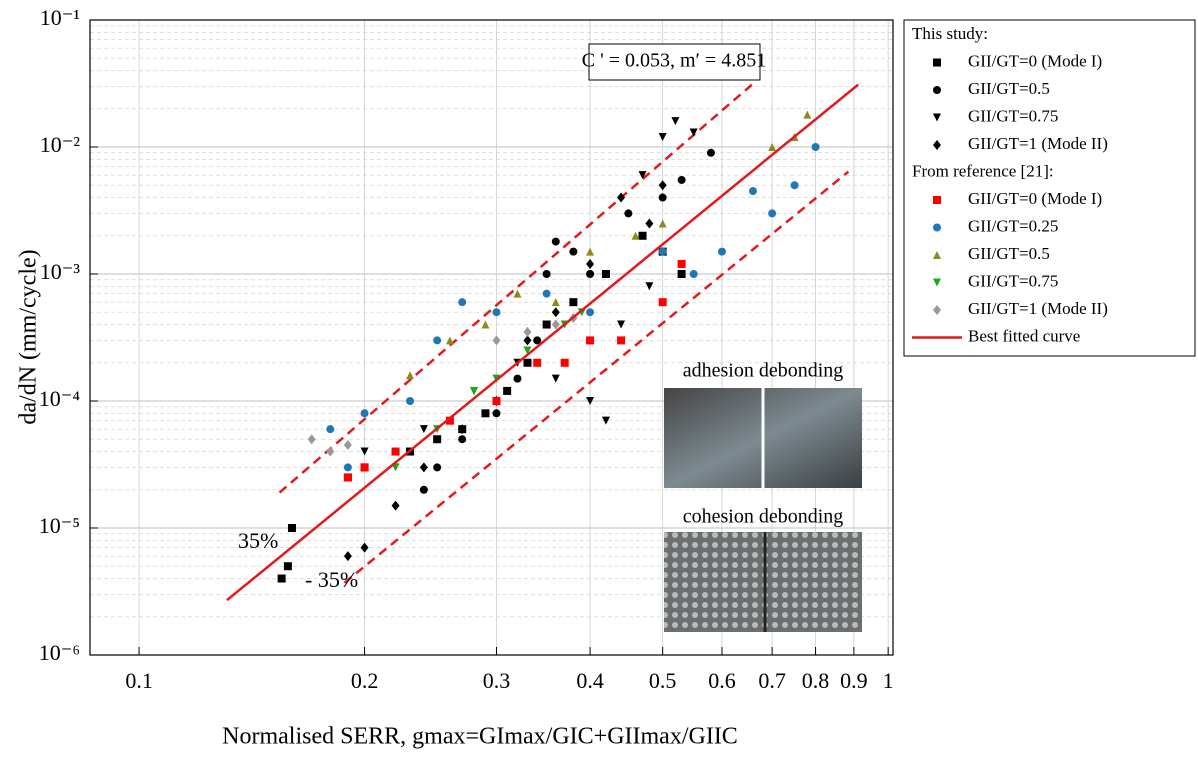 The image size is (1198, 758). I want to click on x-tick-label: 1, so click(888, 680).